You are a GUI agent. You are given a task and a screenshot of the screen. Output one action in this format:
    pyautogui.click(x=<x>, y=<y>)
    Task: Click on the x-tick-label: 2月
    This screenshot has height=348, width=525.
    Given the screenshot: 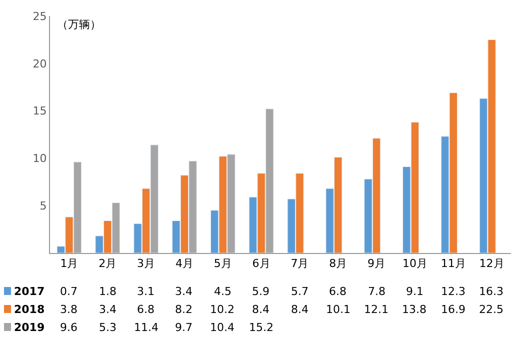 What is the action you would take?
    pyautogui.click(x=107, y=263)
    